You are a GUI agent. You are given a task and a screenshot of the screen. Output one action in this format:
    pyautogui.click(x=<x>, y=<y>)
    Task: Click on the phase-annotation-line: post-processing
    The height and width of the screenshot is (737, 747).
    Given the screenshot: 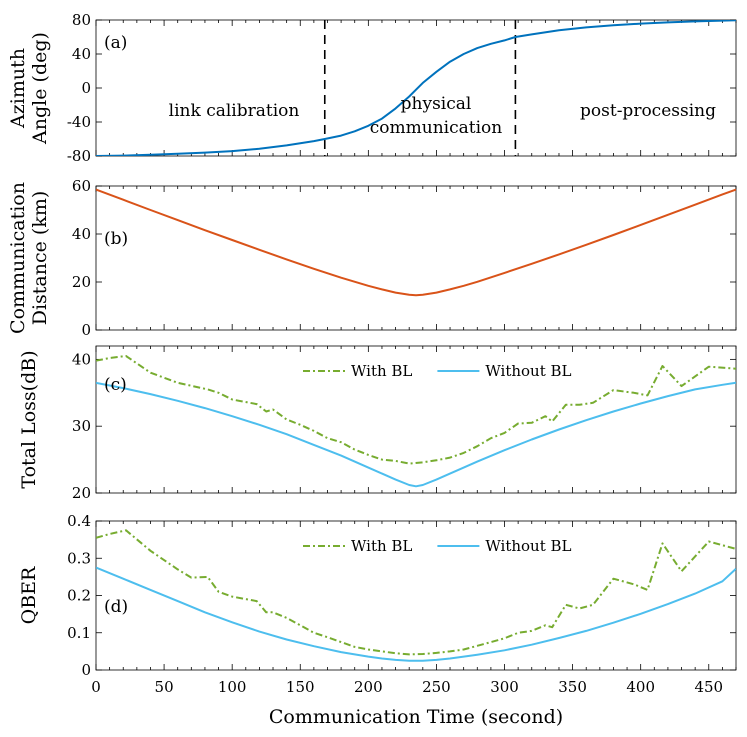 What is the action you would take?
    pyautogui.click(x=648, y=111)
    